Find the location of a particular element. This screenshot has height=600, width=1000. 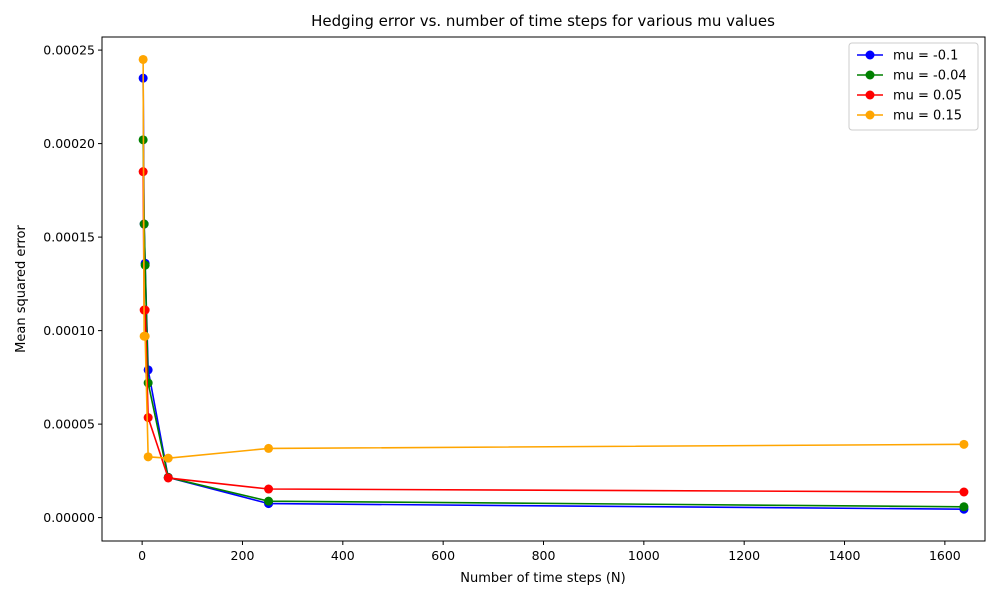

y-tick-label: 0.00000 is located at coordinates (69, 517).